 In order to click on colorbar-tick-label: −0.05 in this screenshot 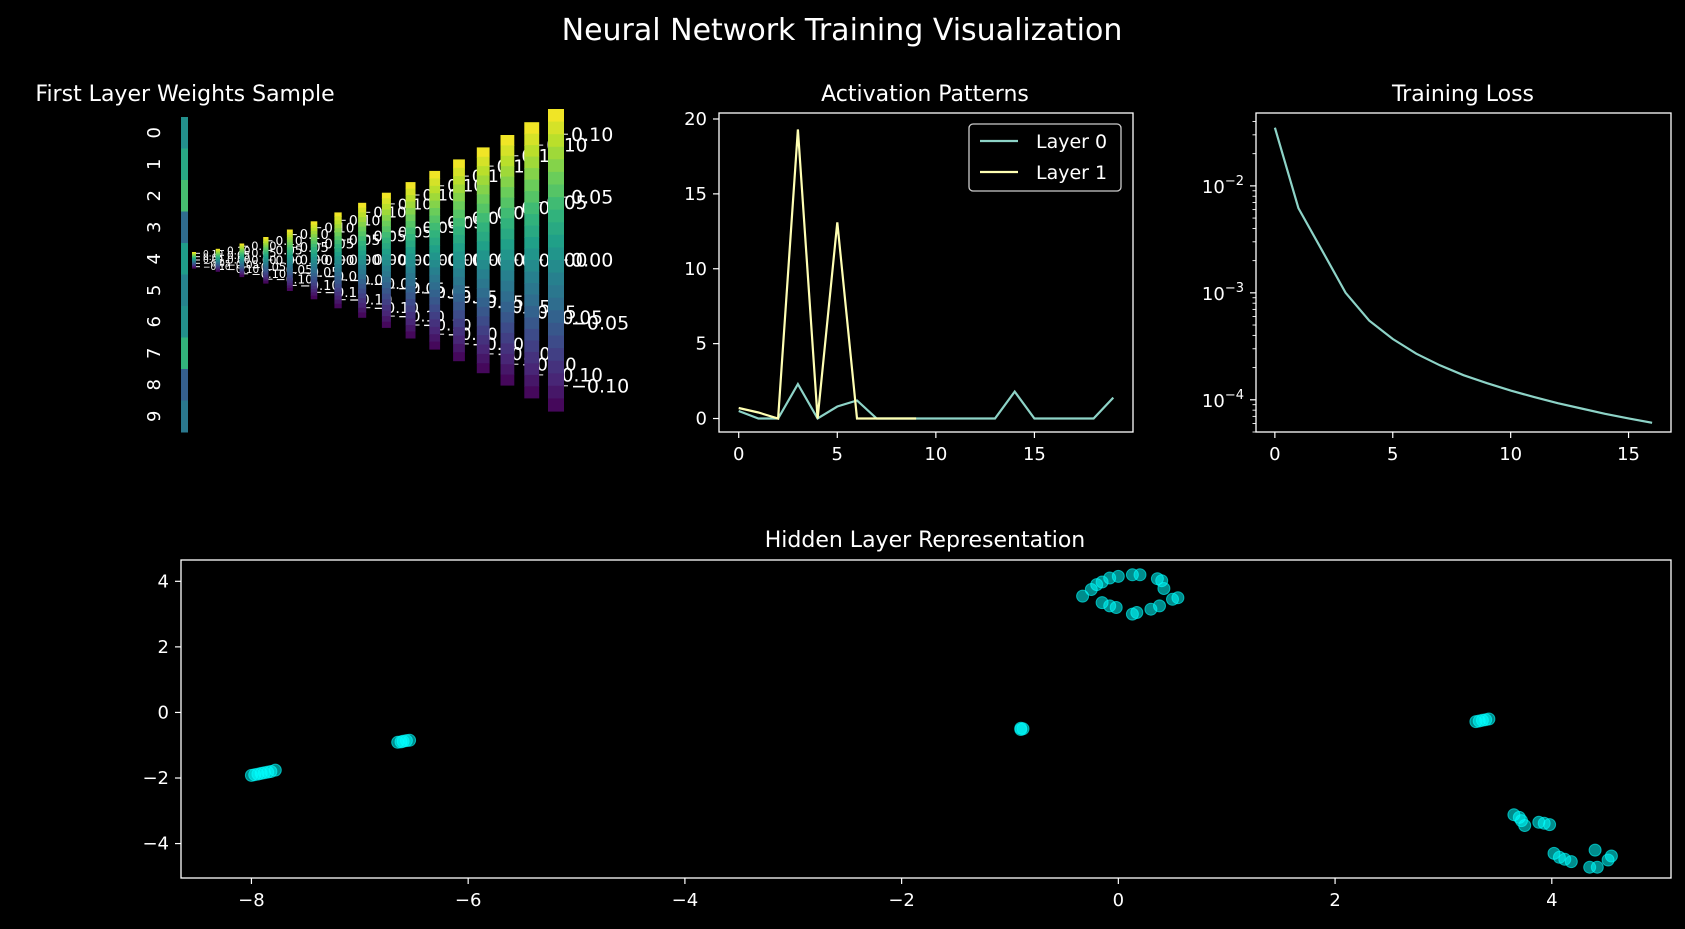, I will do `click(320, 273)`.